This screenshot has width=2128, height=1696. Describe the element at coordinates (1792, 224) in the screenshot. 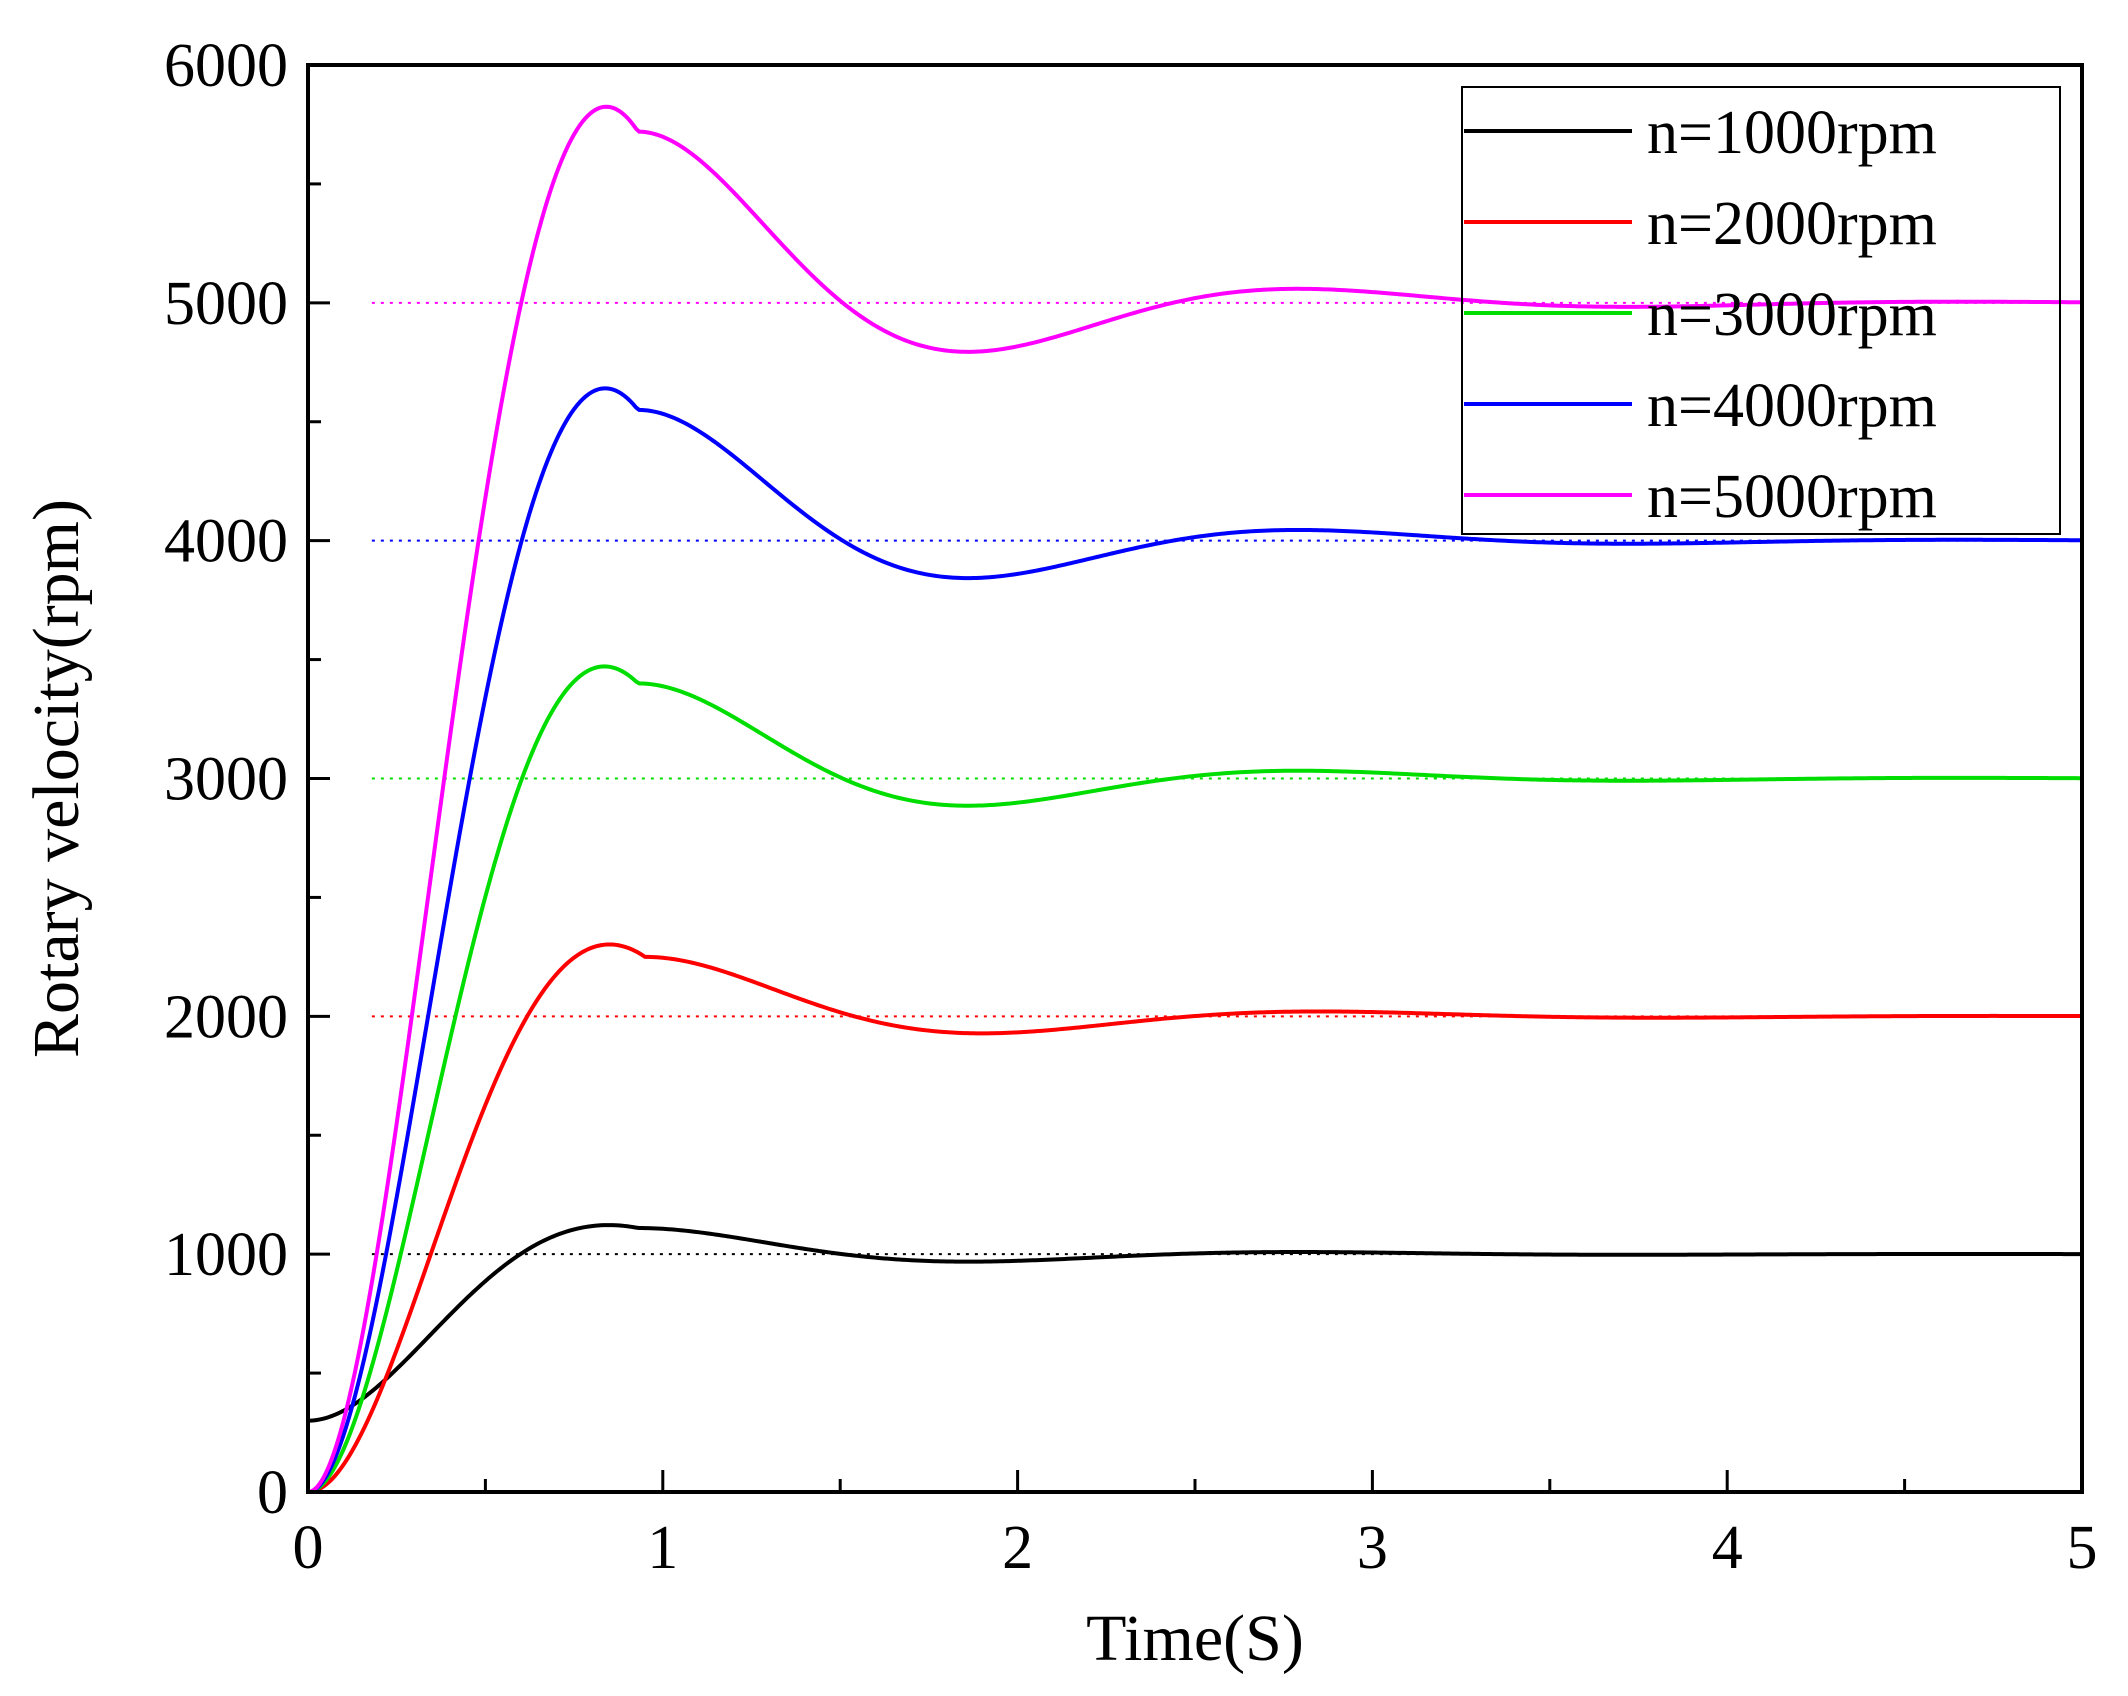

I see `legend-label-n=2000rpm: n=2000rpm` at that location.